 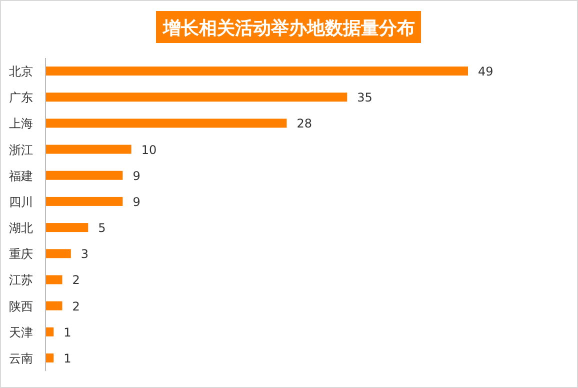 What do you see at coordinates (149, 149) in the screenshot?
I see `data-label: 10` at bounding box center [149, 149].